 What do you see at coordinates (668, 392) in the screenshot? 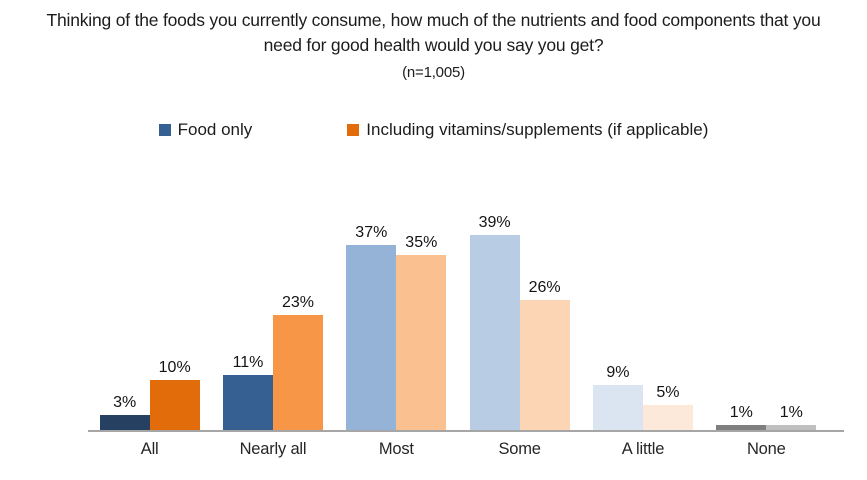
I see `value-label-a-little-including-vitamins-supplements-if-applicable-: 5%` at bounding box center [668, 392].